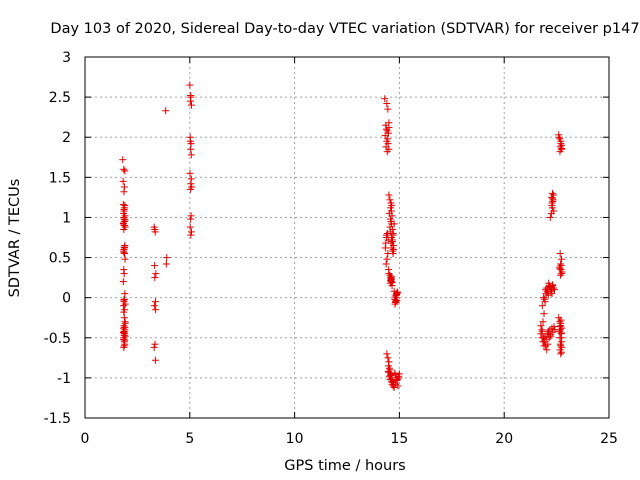  Describe the element at coordinates (60, 178) in the screenshot. I see `y-tick-label: 1.5` at that location.